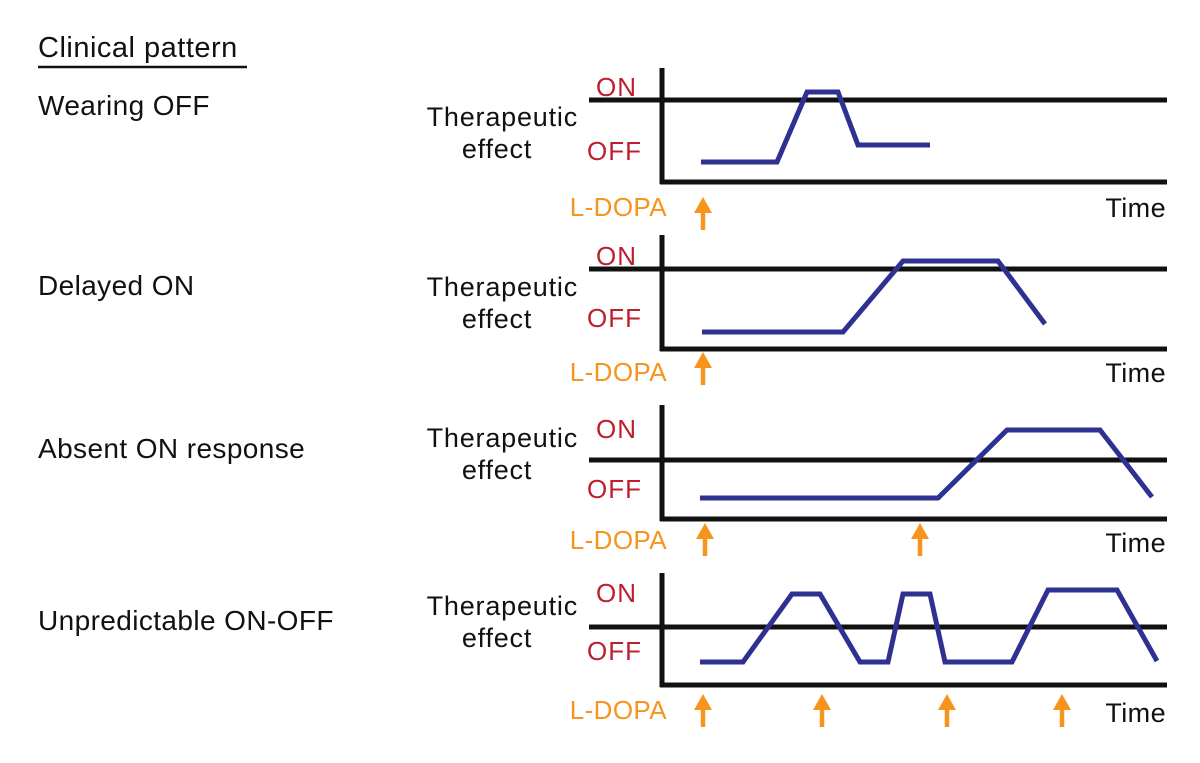 The height and width of the screenshot is (763, 1200). Describe the element at coordinates (138, 48) in the screenshot. I see `figure-title: Clinical pattern` at that location.